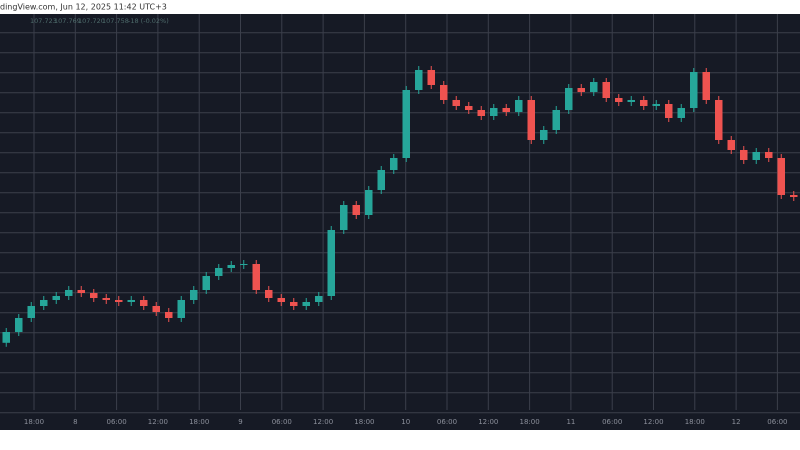 The width and height of the screenshot is (800, 450). What do you see at coordinates (43, 21) in the screenshot?
I see `ohlc-value: 107.723` at bounding box center [43, 21].